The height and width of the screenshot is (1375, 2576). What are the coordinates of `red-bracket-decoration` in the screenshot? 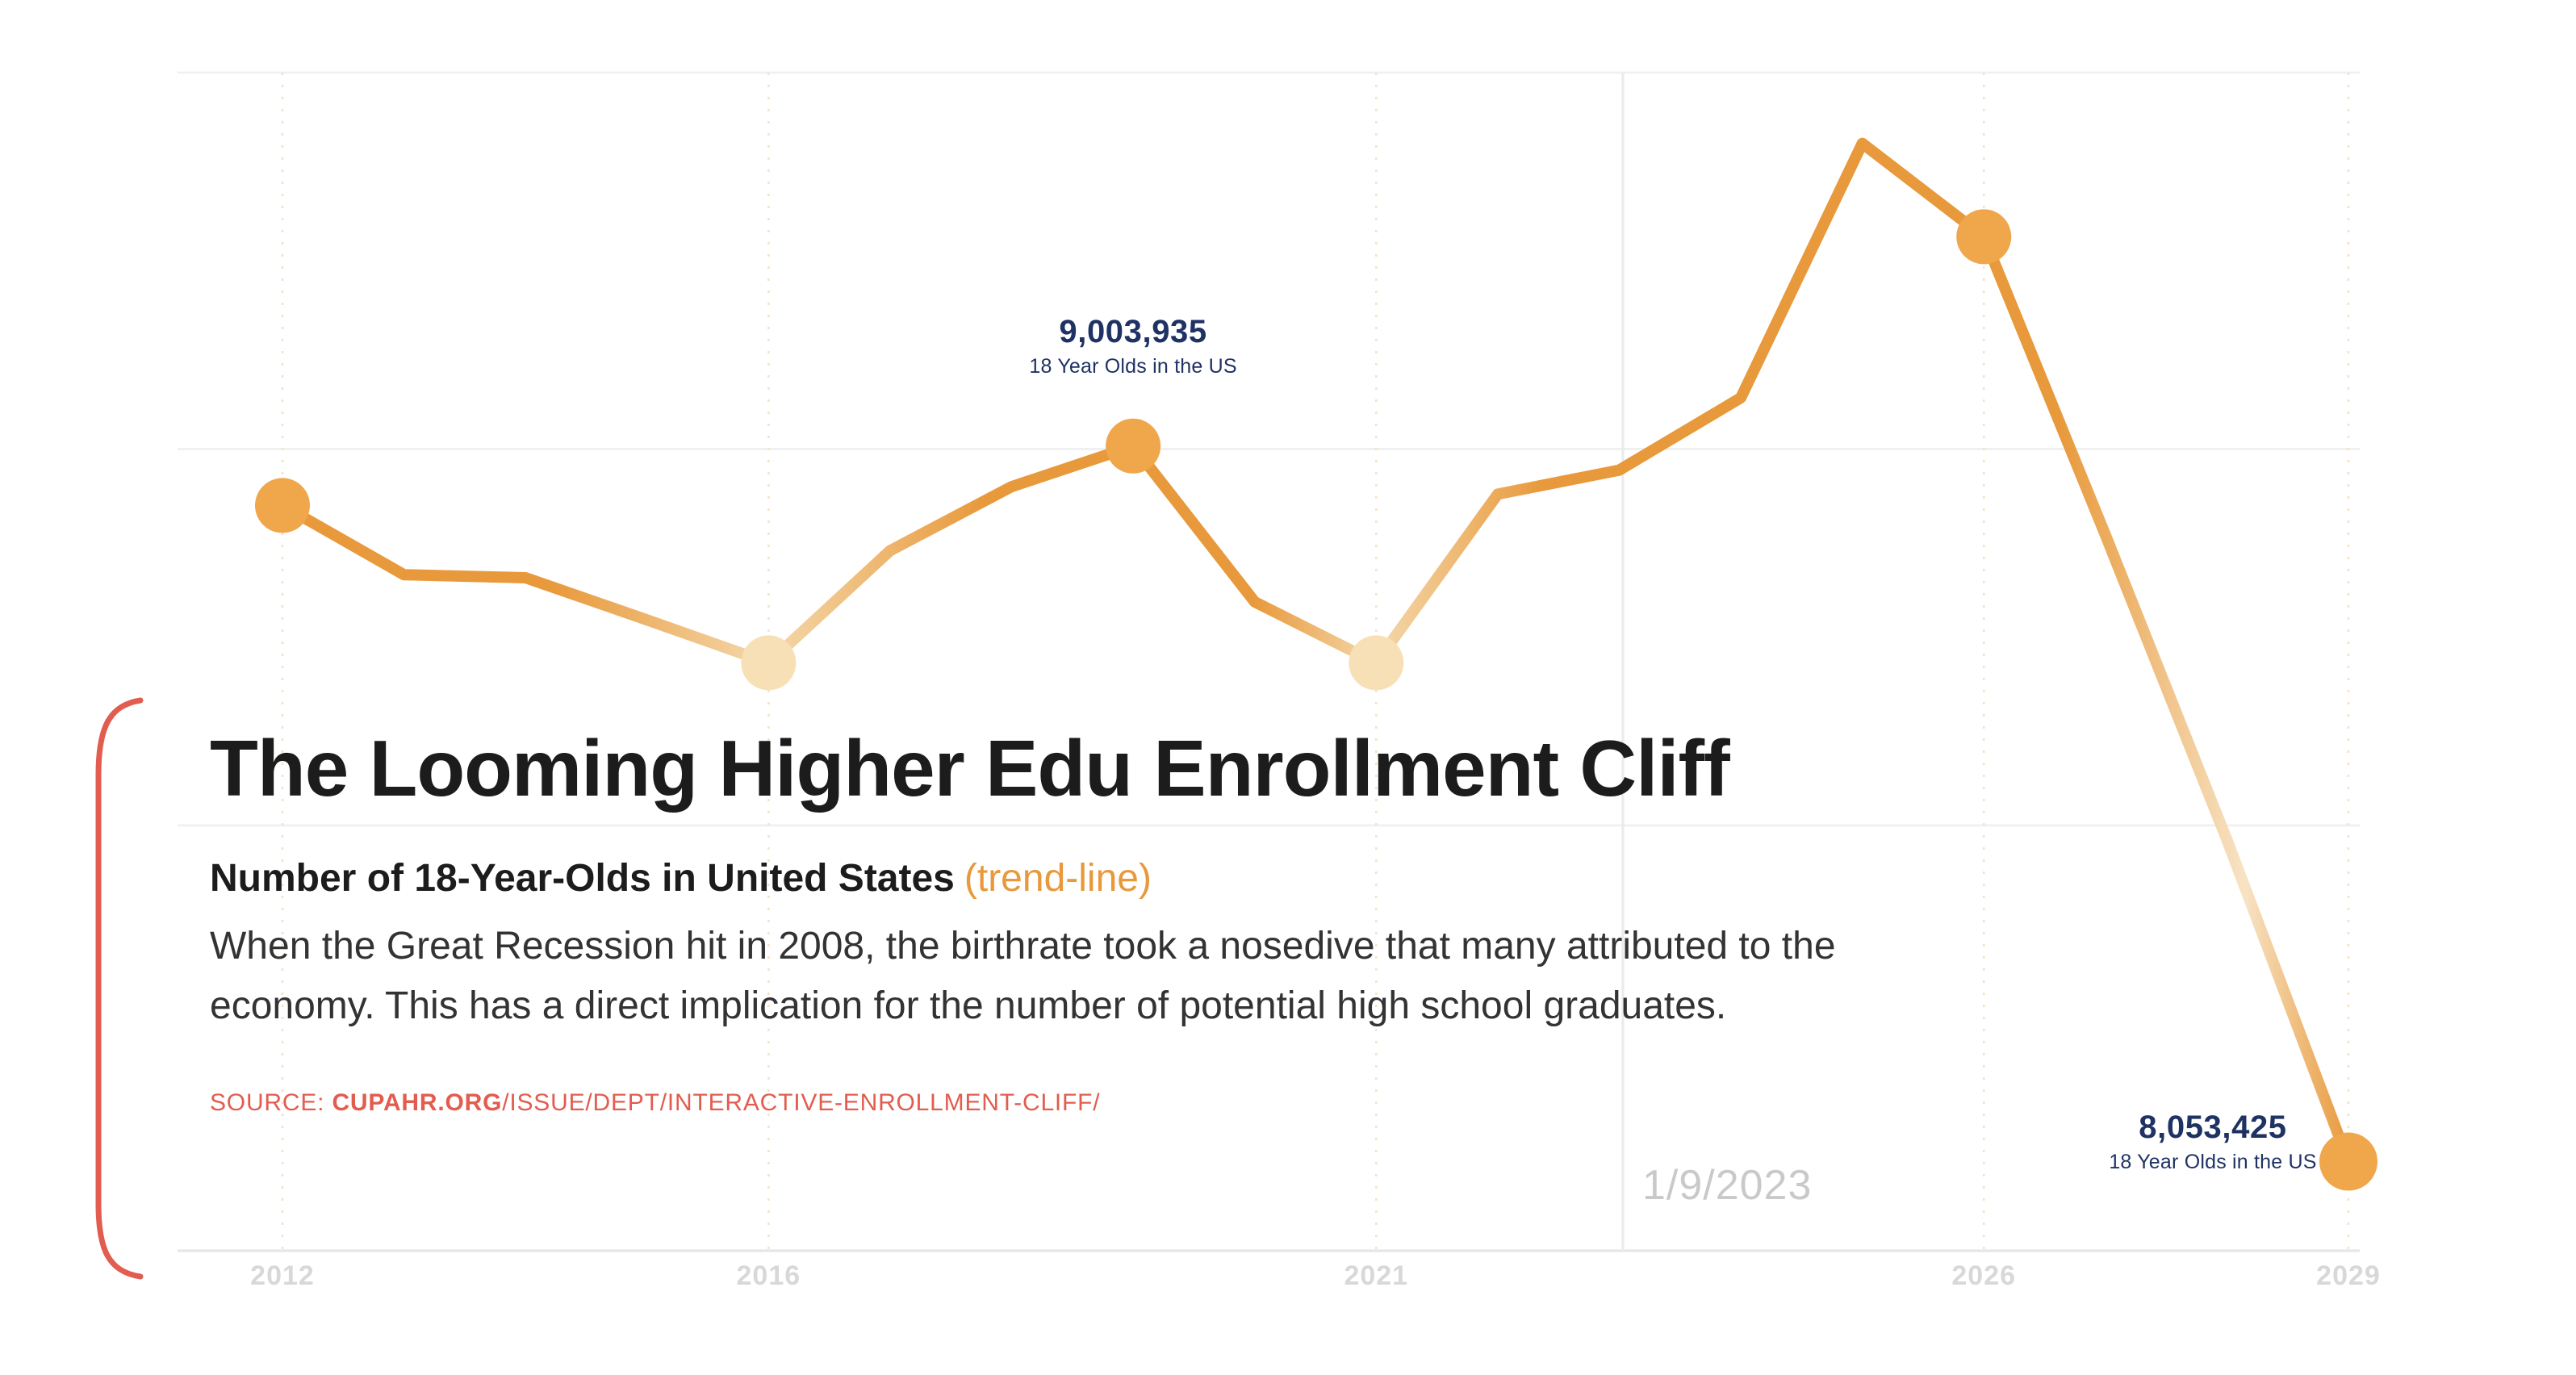 It's located at (119, 988).